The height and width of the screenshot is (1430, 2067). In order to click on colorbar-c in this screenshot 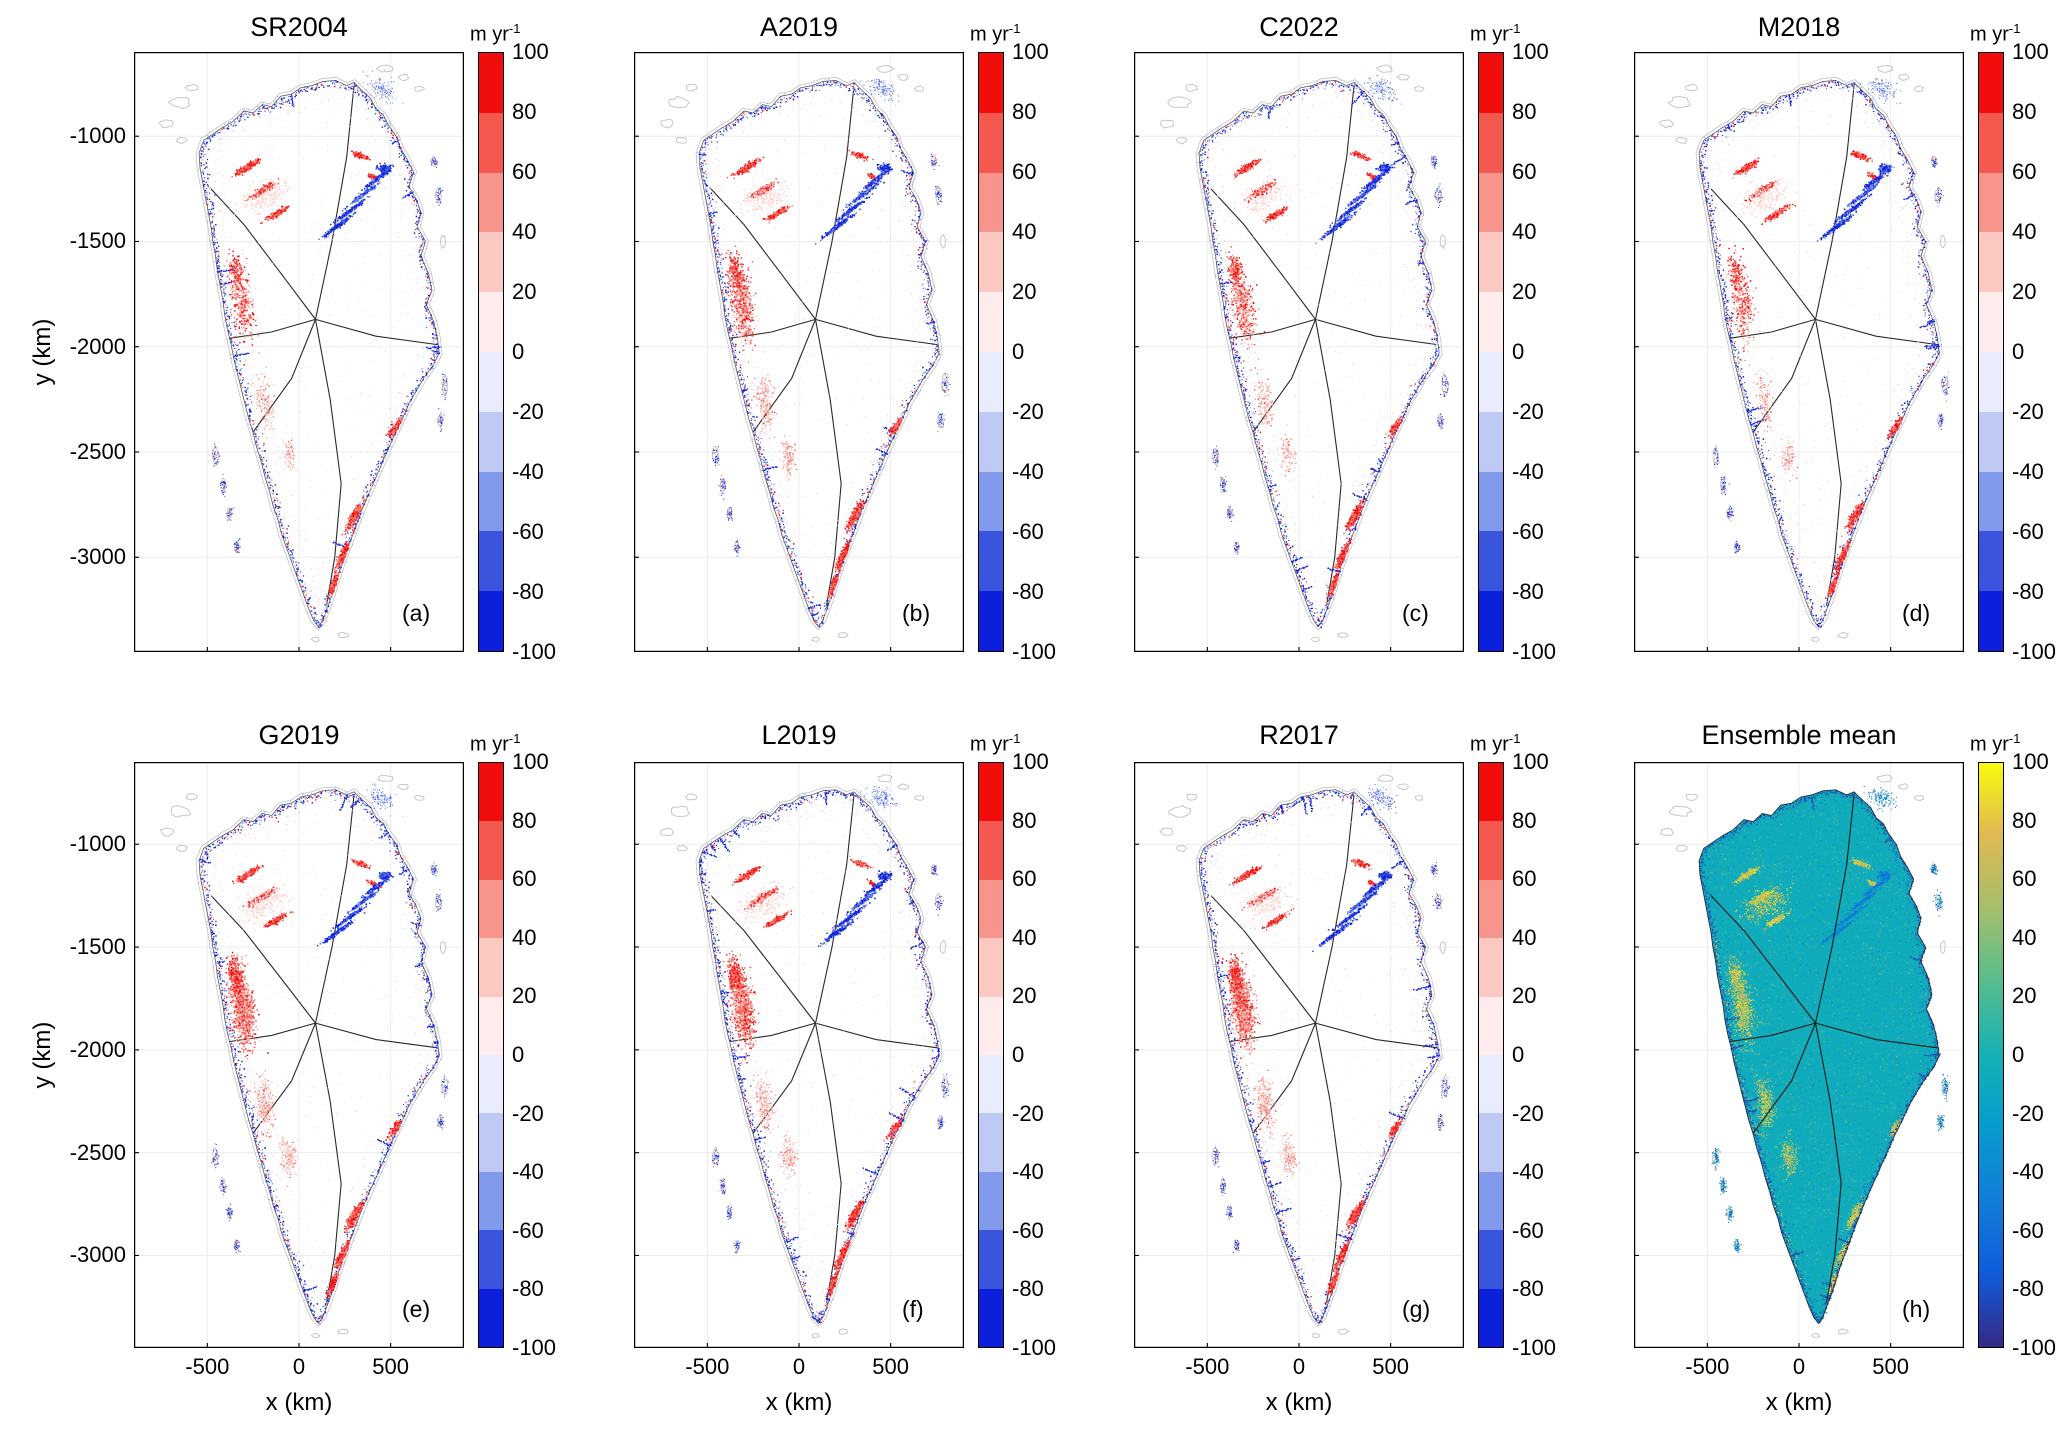, I will do `click(1491, 352)`.